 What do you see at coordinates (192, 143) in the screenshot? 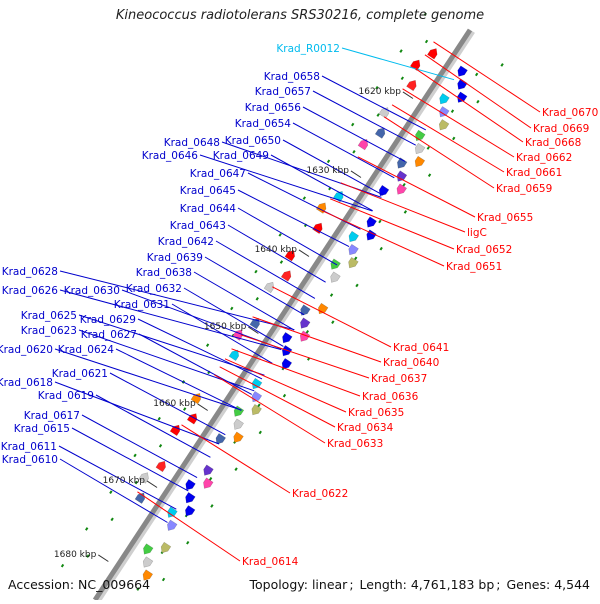
I see `forward-gene-label: Krad_0648` at bounding box center [192, 143].